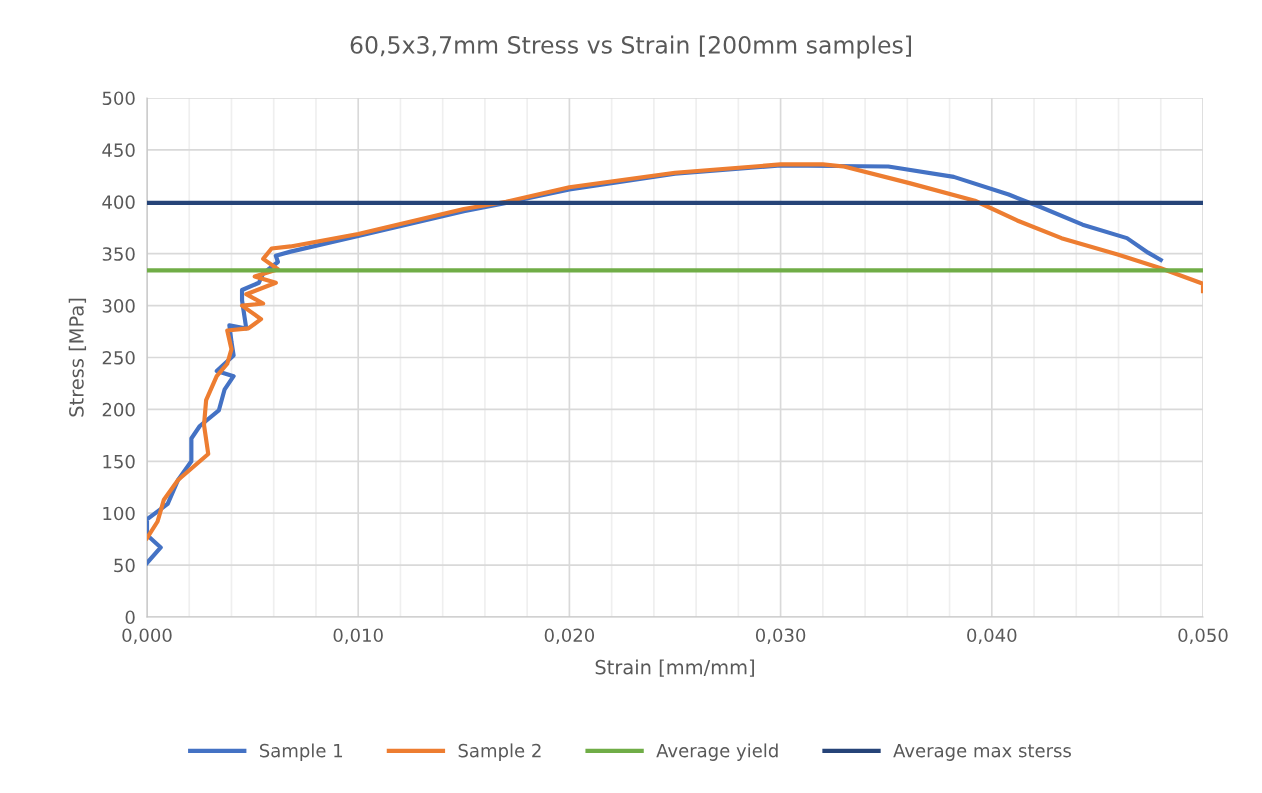 The width and height of the screenshot is (1262, 793). I want to click on legend-label: Sample 2, so click(499, 752).